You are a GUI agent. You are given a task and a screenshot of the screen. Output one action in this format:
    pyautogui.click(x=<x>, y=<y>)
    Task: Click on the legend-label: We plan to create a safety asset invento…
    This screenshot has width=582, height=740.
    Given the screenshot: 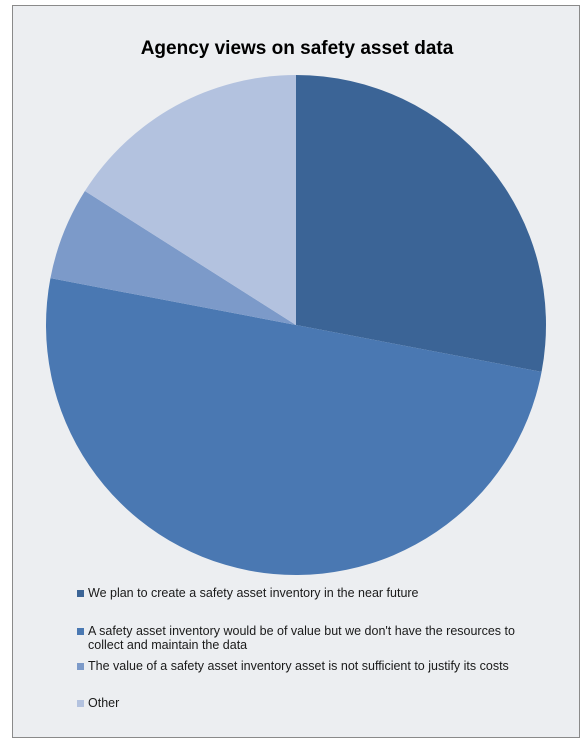 What is the action you would take?
    pyautogui.click(x=253, y=593)
    